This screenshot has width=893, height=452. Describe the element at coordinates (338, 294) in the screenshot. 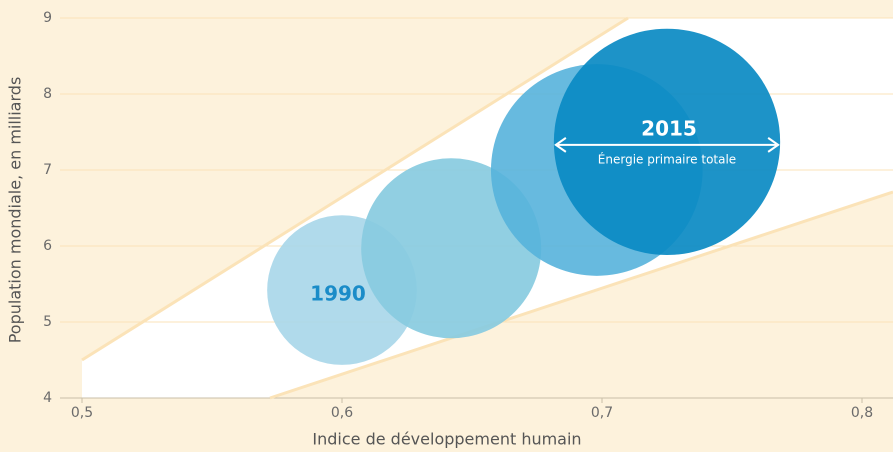

I see `annotation: 1990` at that location.